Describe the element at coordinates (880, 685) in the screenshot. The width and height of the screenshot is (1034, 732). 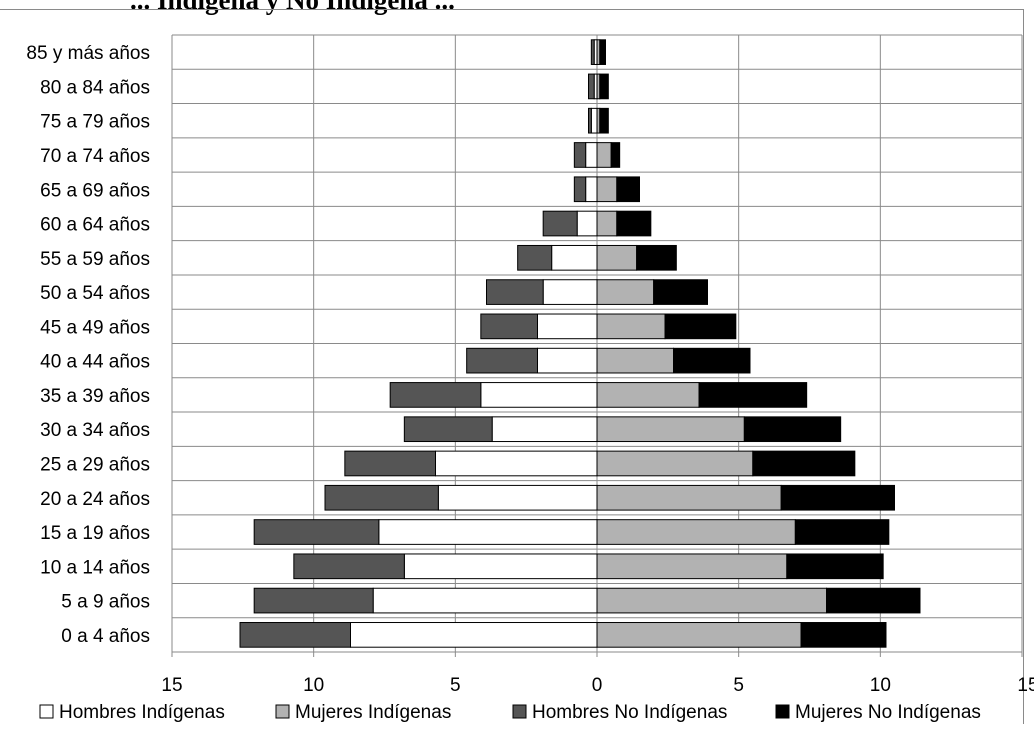
I see `x-tick-label: 10` at that location.